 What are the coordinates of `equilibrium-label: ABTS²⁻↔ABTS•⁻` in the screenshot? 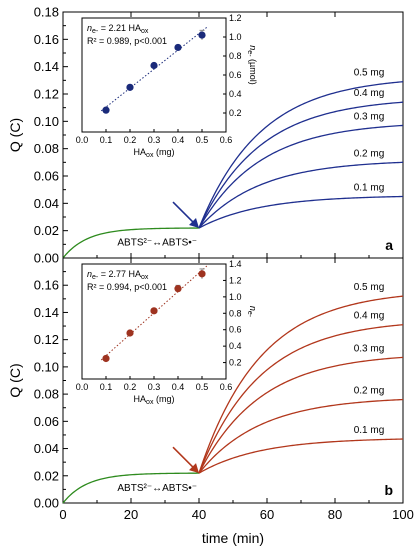 It's located at (157, 488).